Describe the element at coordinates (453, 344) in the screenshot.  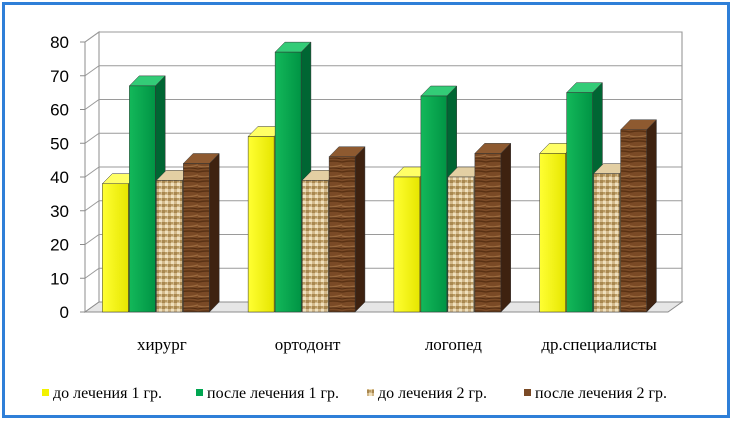
I see `x-tick-label: логопед` at that location.